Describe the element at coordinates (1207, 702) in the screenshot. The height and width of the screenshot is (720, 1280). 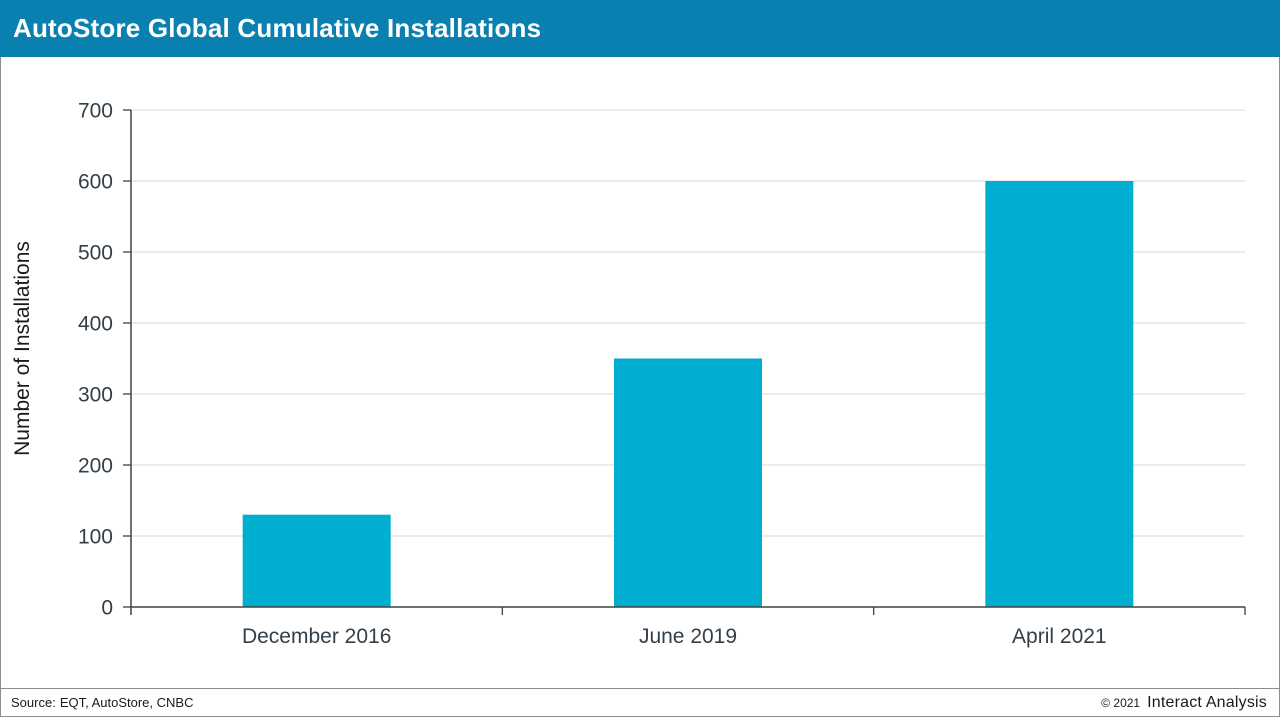
I see `brand-name: Interact Analysis` at that location.